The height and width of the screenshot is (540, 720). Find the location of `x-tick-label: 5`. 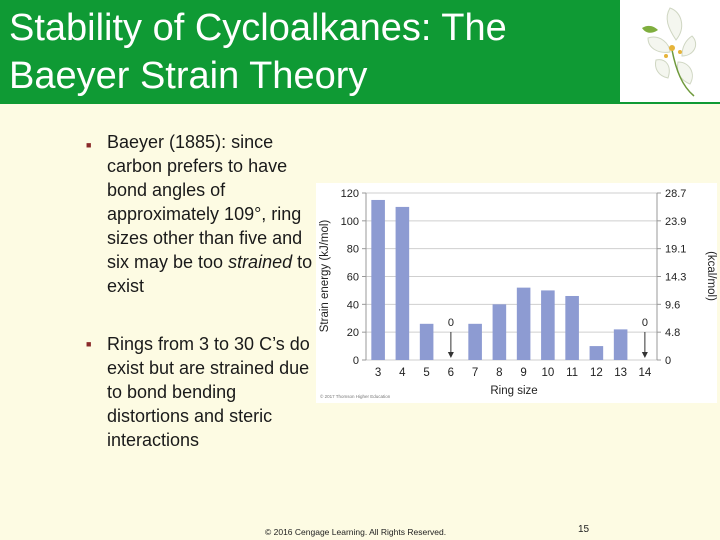

x-tick-label: 5 is located at coordinates (426, 373).